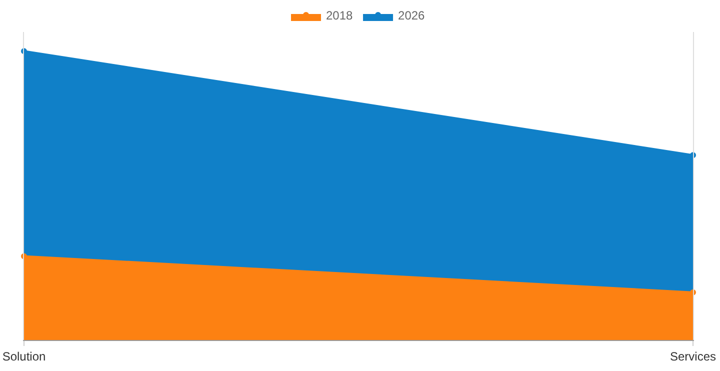 The image size is (720, 371). Describe the element at coordinates (340, 15) in the screenshot. I see `legend-label: 2018` at that location.